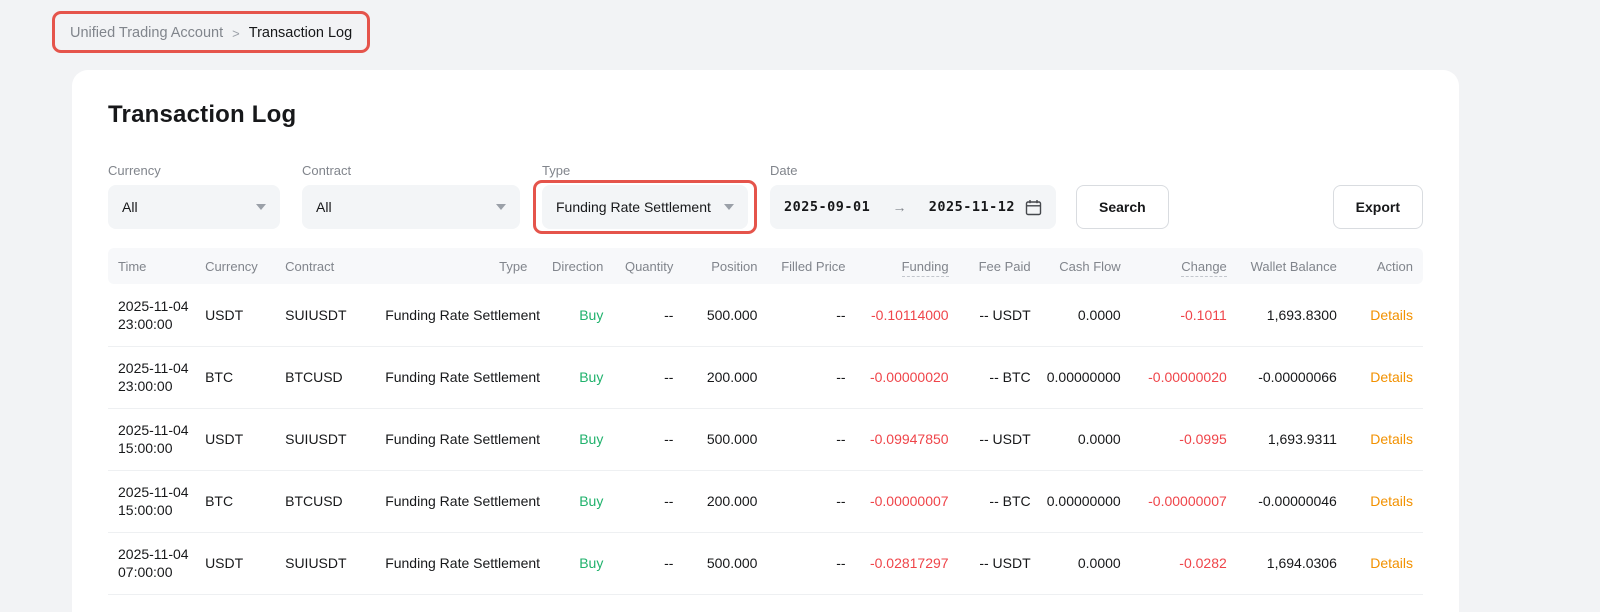  I want to click on cell-time: 2025-11-04 23:00:00, so click(152, 315).